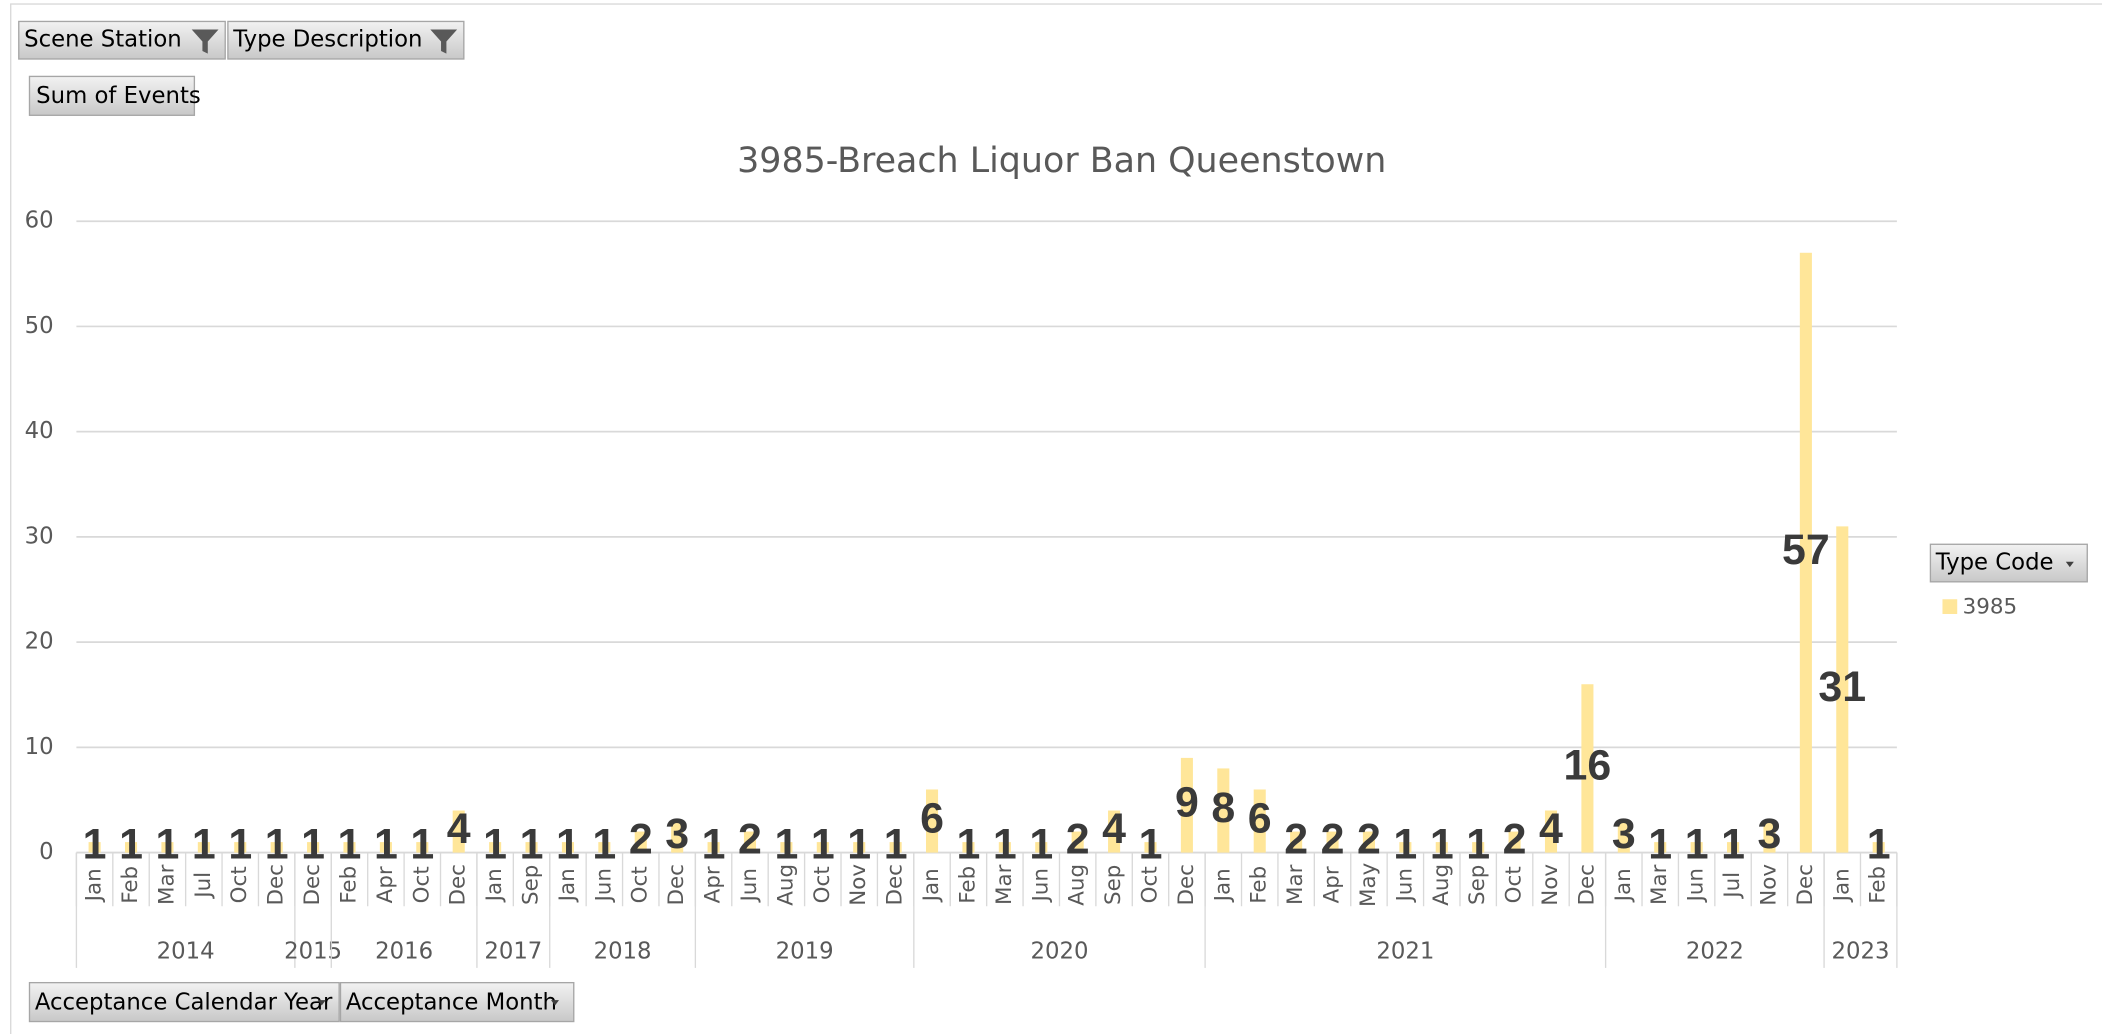 The image size is (2102, 1034). I want to click on y-tick-label: 60, so click(39, 221).